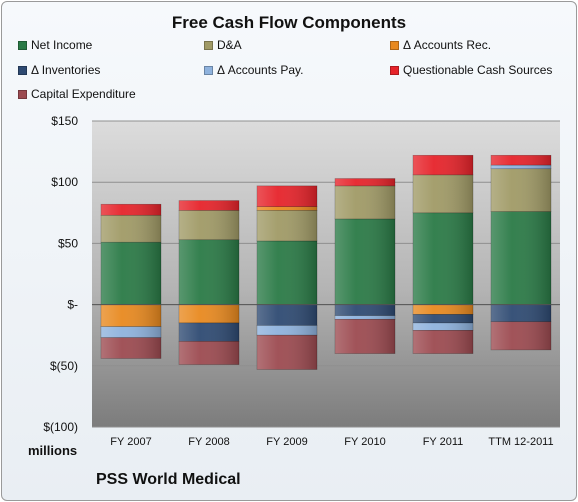  Describe the element at coordinates (521, 160) in the screenshot. I see `bar-questionable-cash-sources-ttm-12-2011` at that location.